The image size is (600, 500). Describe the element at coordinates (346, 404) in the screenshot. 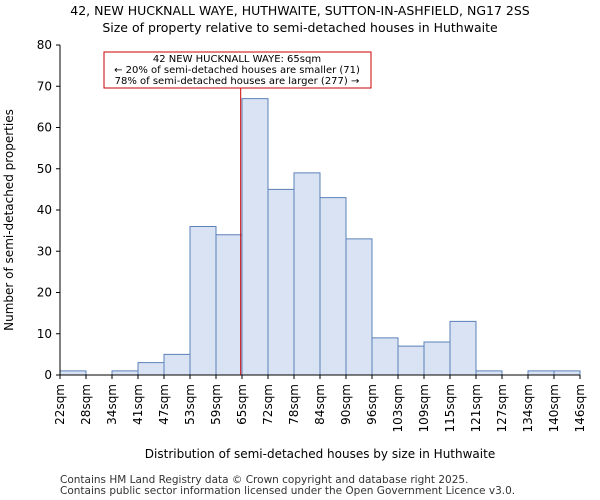

I see `x-tick-label: 90sqm` at that location.